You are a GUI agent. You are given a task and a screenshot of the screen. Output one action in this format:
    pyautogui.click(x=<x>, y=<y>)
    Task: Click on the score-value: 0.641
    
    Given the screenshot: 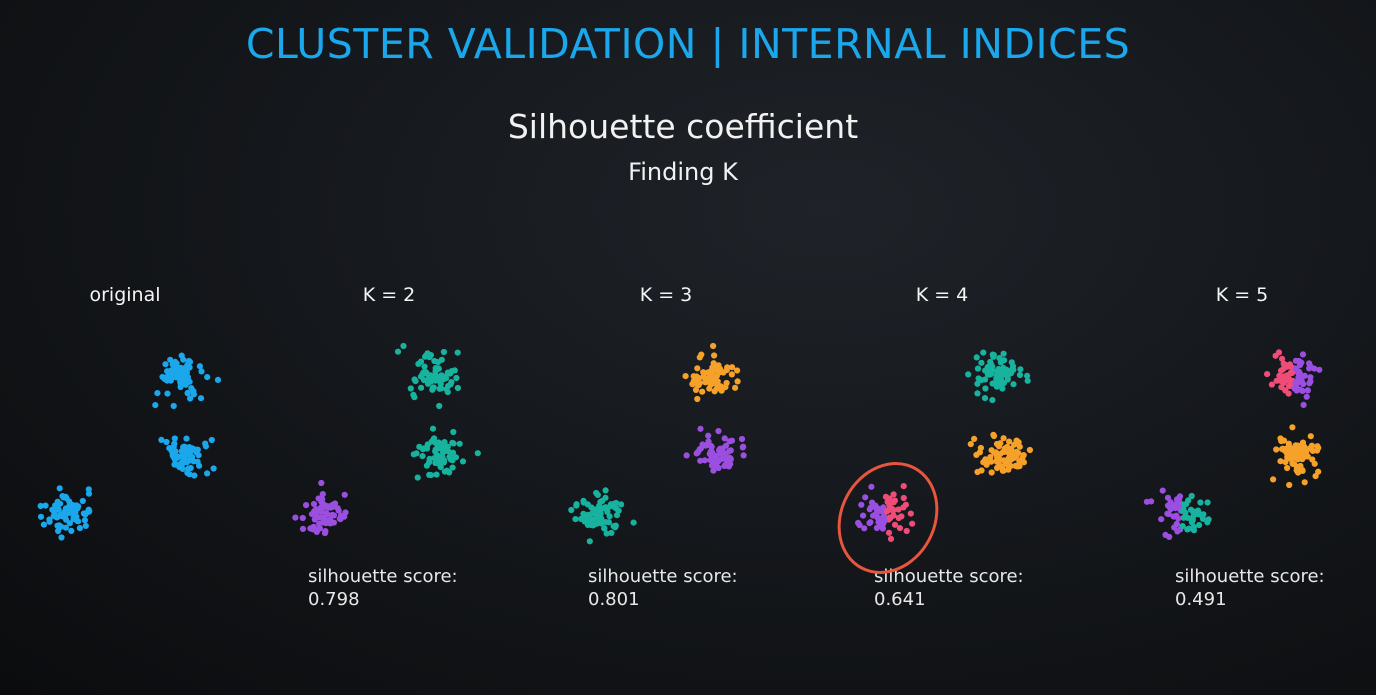 What is the action you would take?
    pyautogui.click(x=900, y=599)
    